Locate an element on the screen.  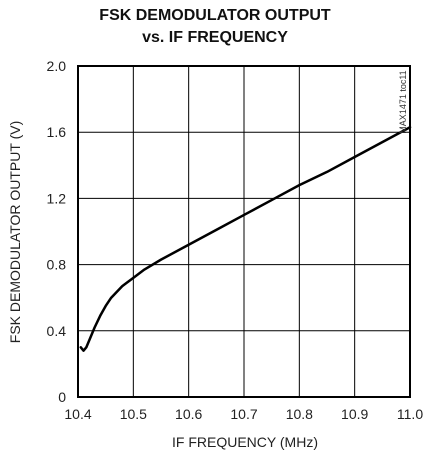
y-axis-label: FSK DEMODULATOR OUTPUT (V) is located at coordinates (15, 232).